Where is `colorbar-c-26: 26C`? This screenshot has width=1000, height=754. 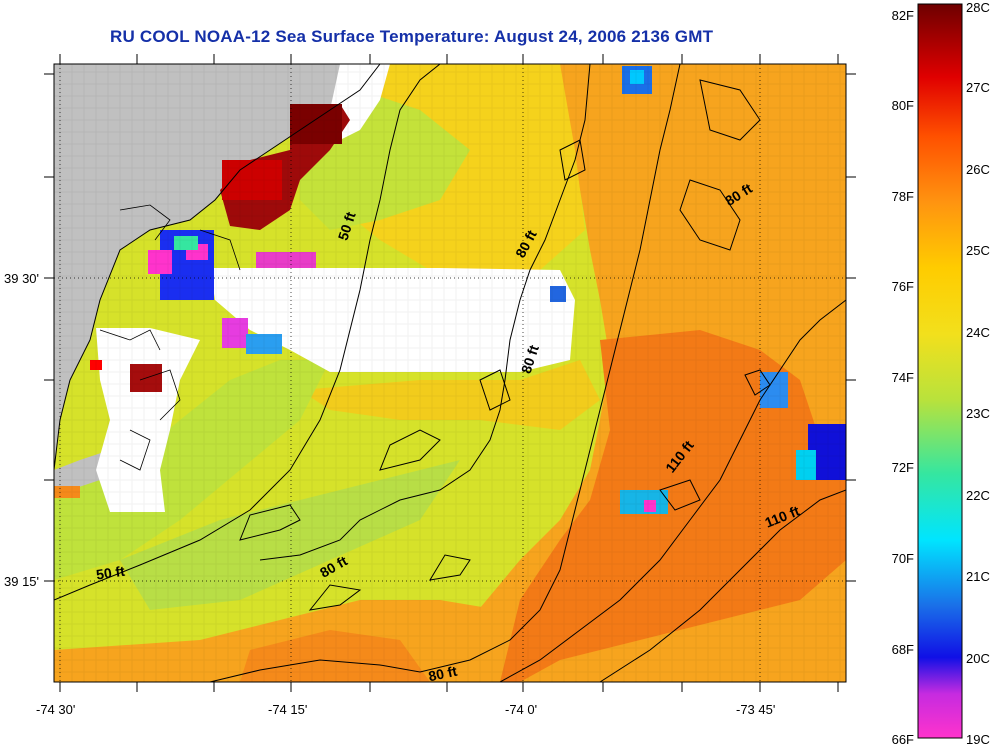 colorbar-c-26: 26C is located at coordinates (978, 169).